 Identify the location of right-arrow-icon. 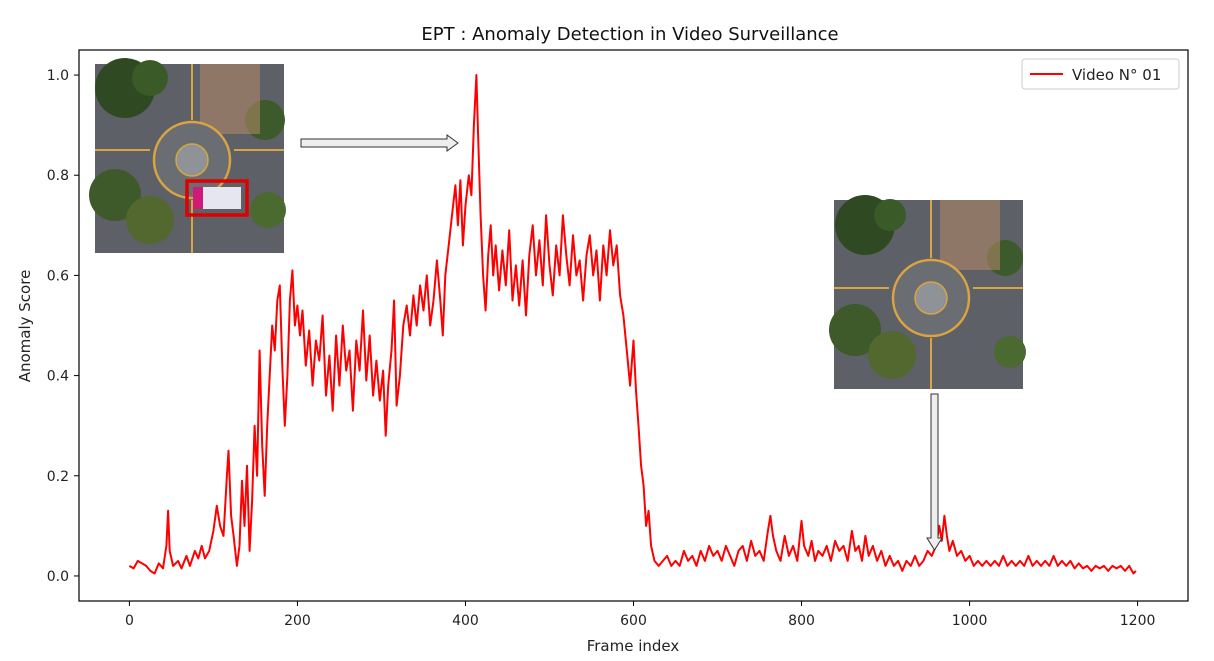
(379, 143).